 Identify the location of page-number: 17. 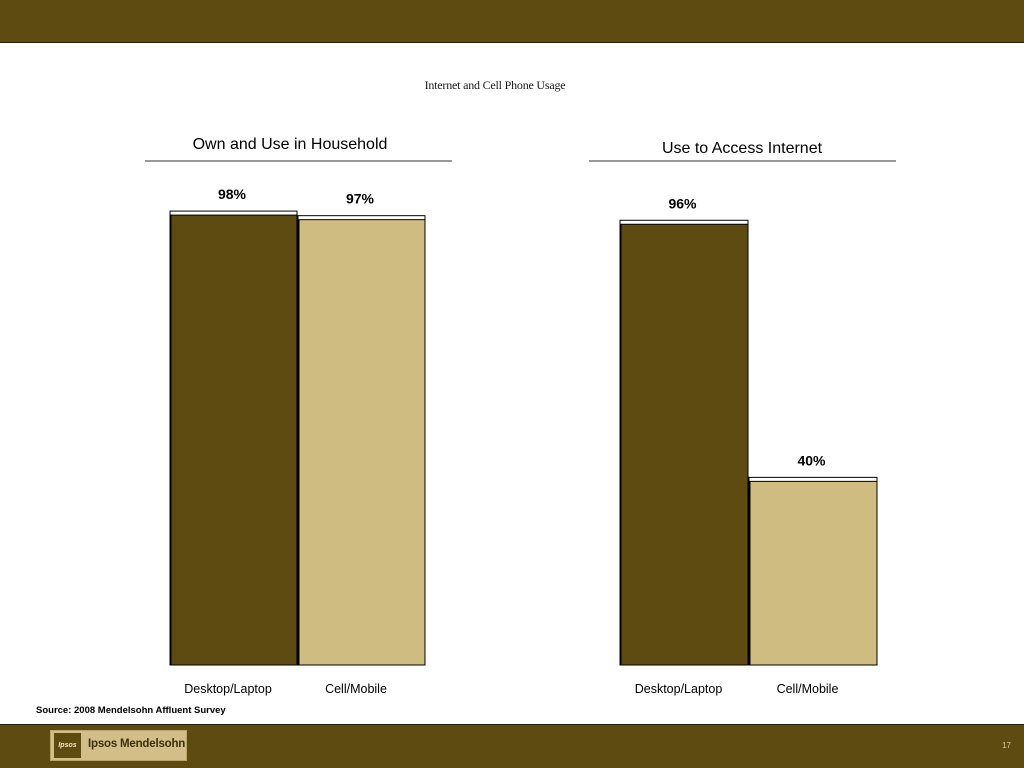
(1006, 745).